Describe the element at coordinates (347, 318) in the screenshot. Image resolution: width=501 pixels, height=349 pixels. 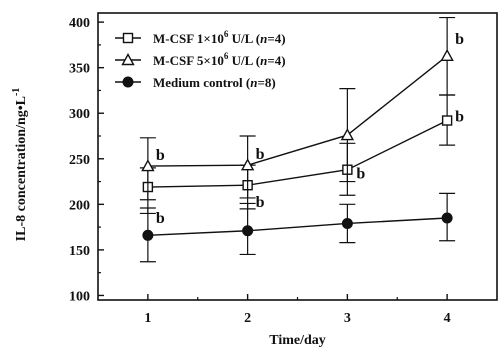
I see `x-tick-label: 3` at that location.